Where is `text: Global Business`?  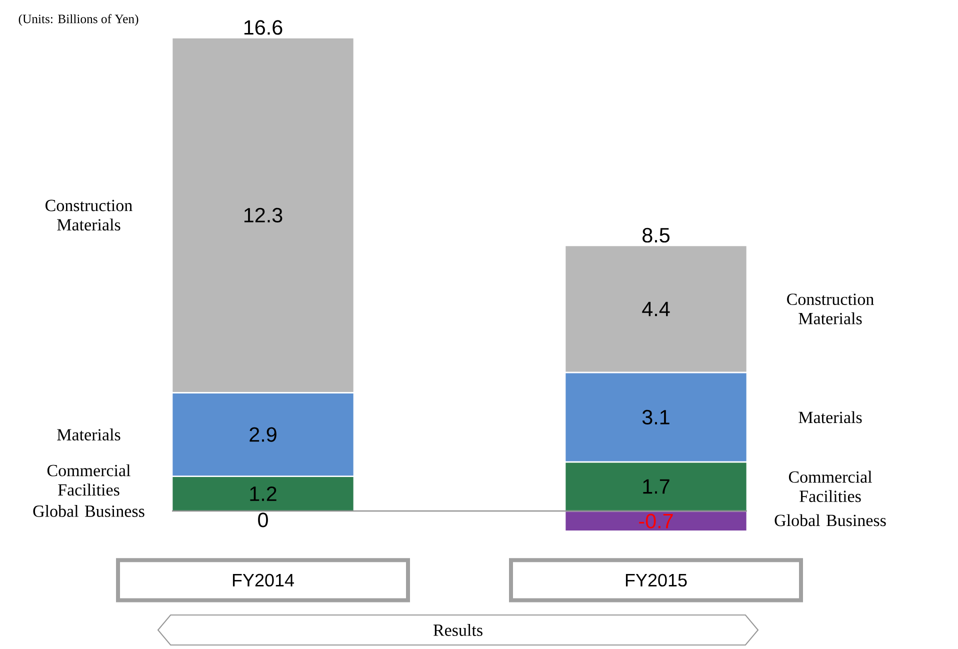
text: Global Business is located at coordinates (88, 511).